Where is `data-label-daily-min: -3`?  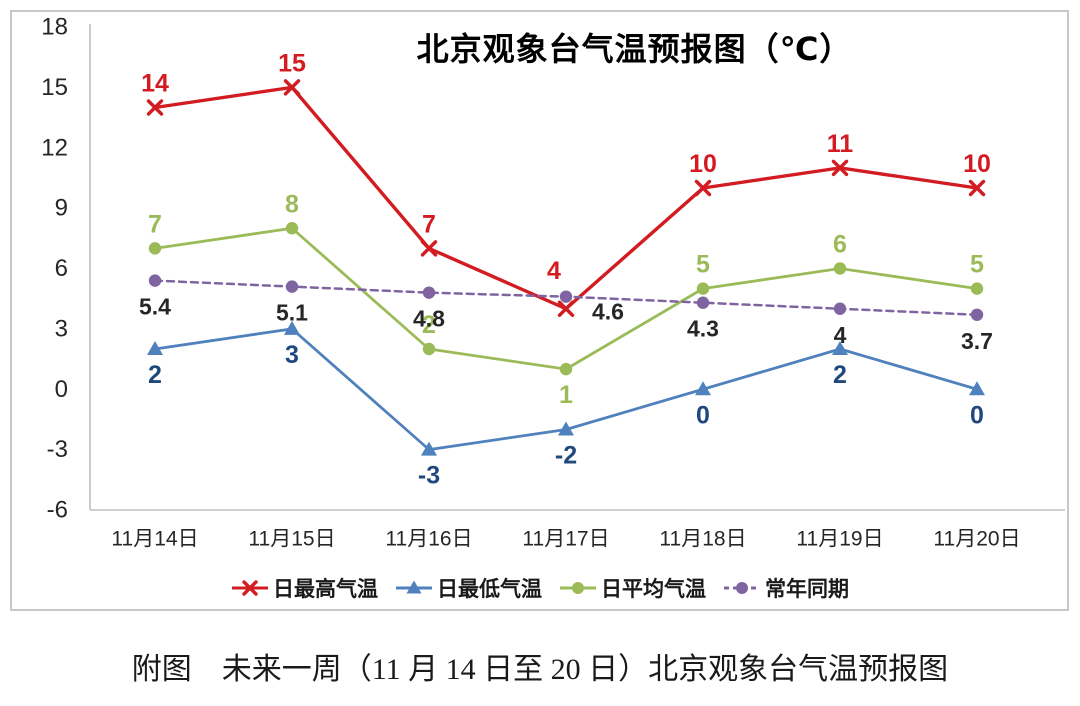 data-label-daily-min: -3 is located at coordinates (429, 476).